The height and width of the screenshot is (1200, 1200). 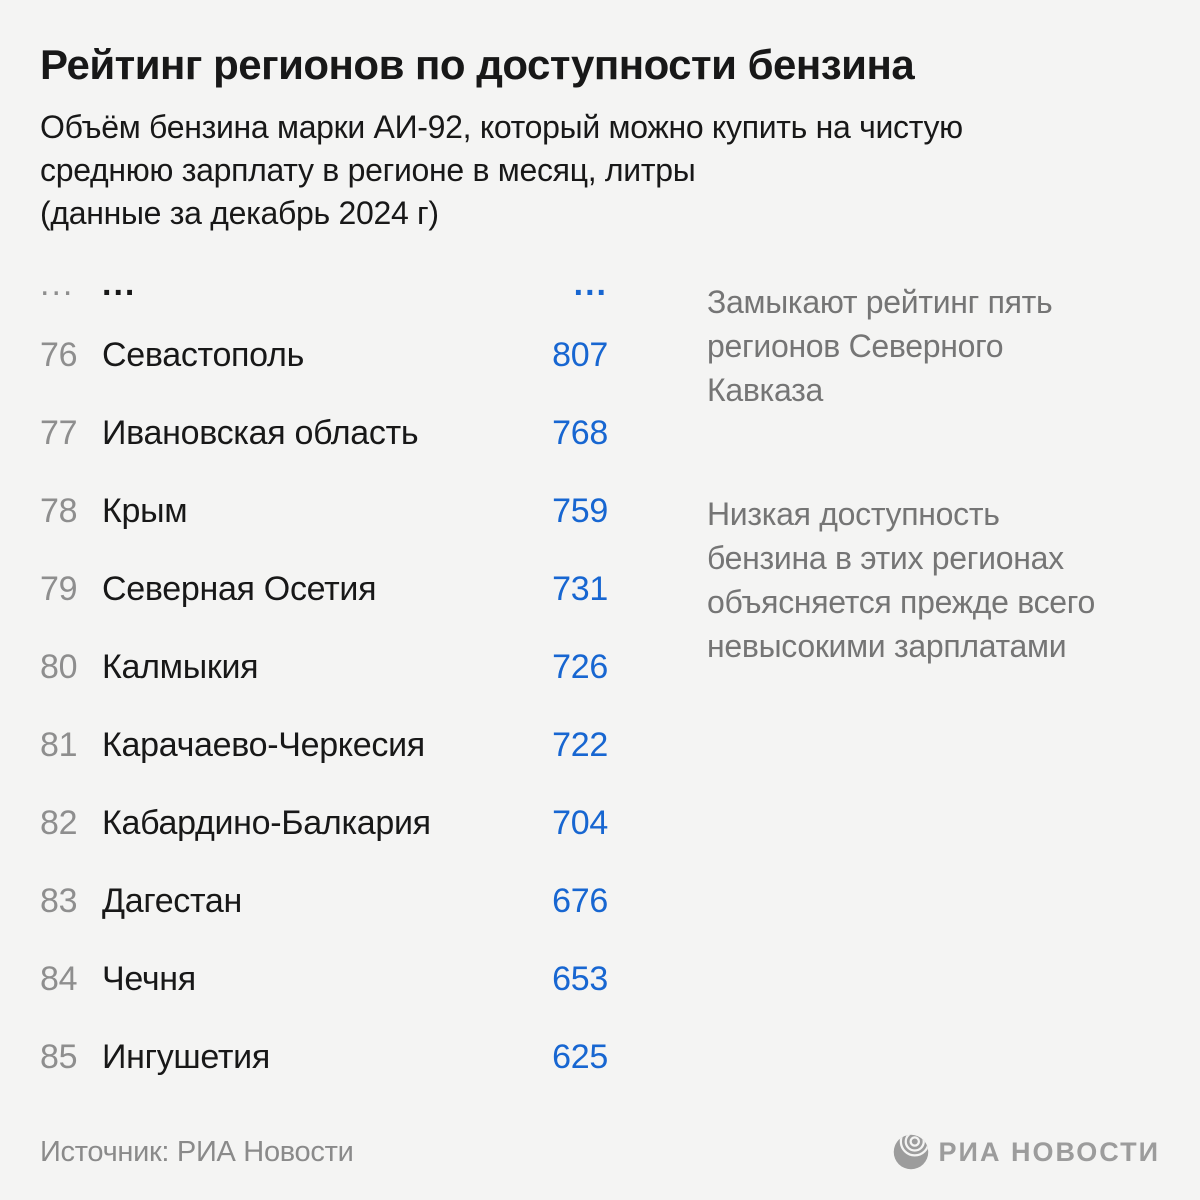 I want to click on row-region: Крым, so click(x=145, y=510).